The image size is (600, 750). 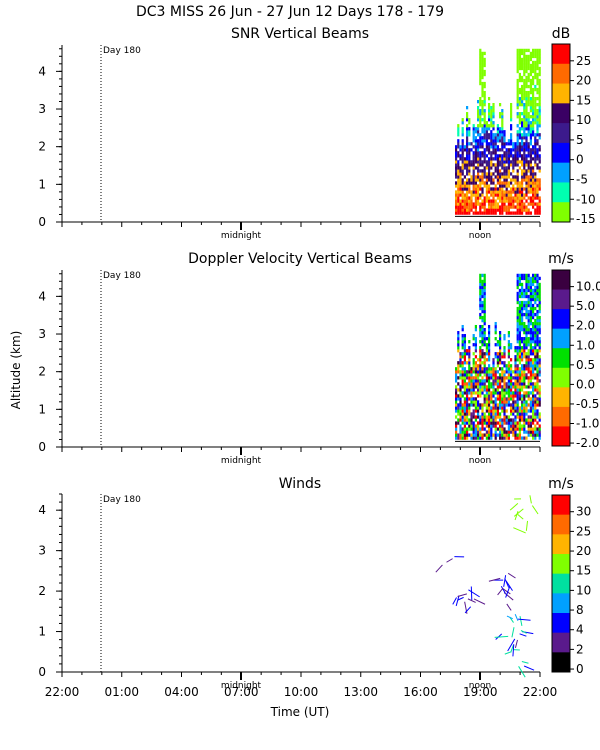 I want to click on wind-barb, so click(x=508, y=596).